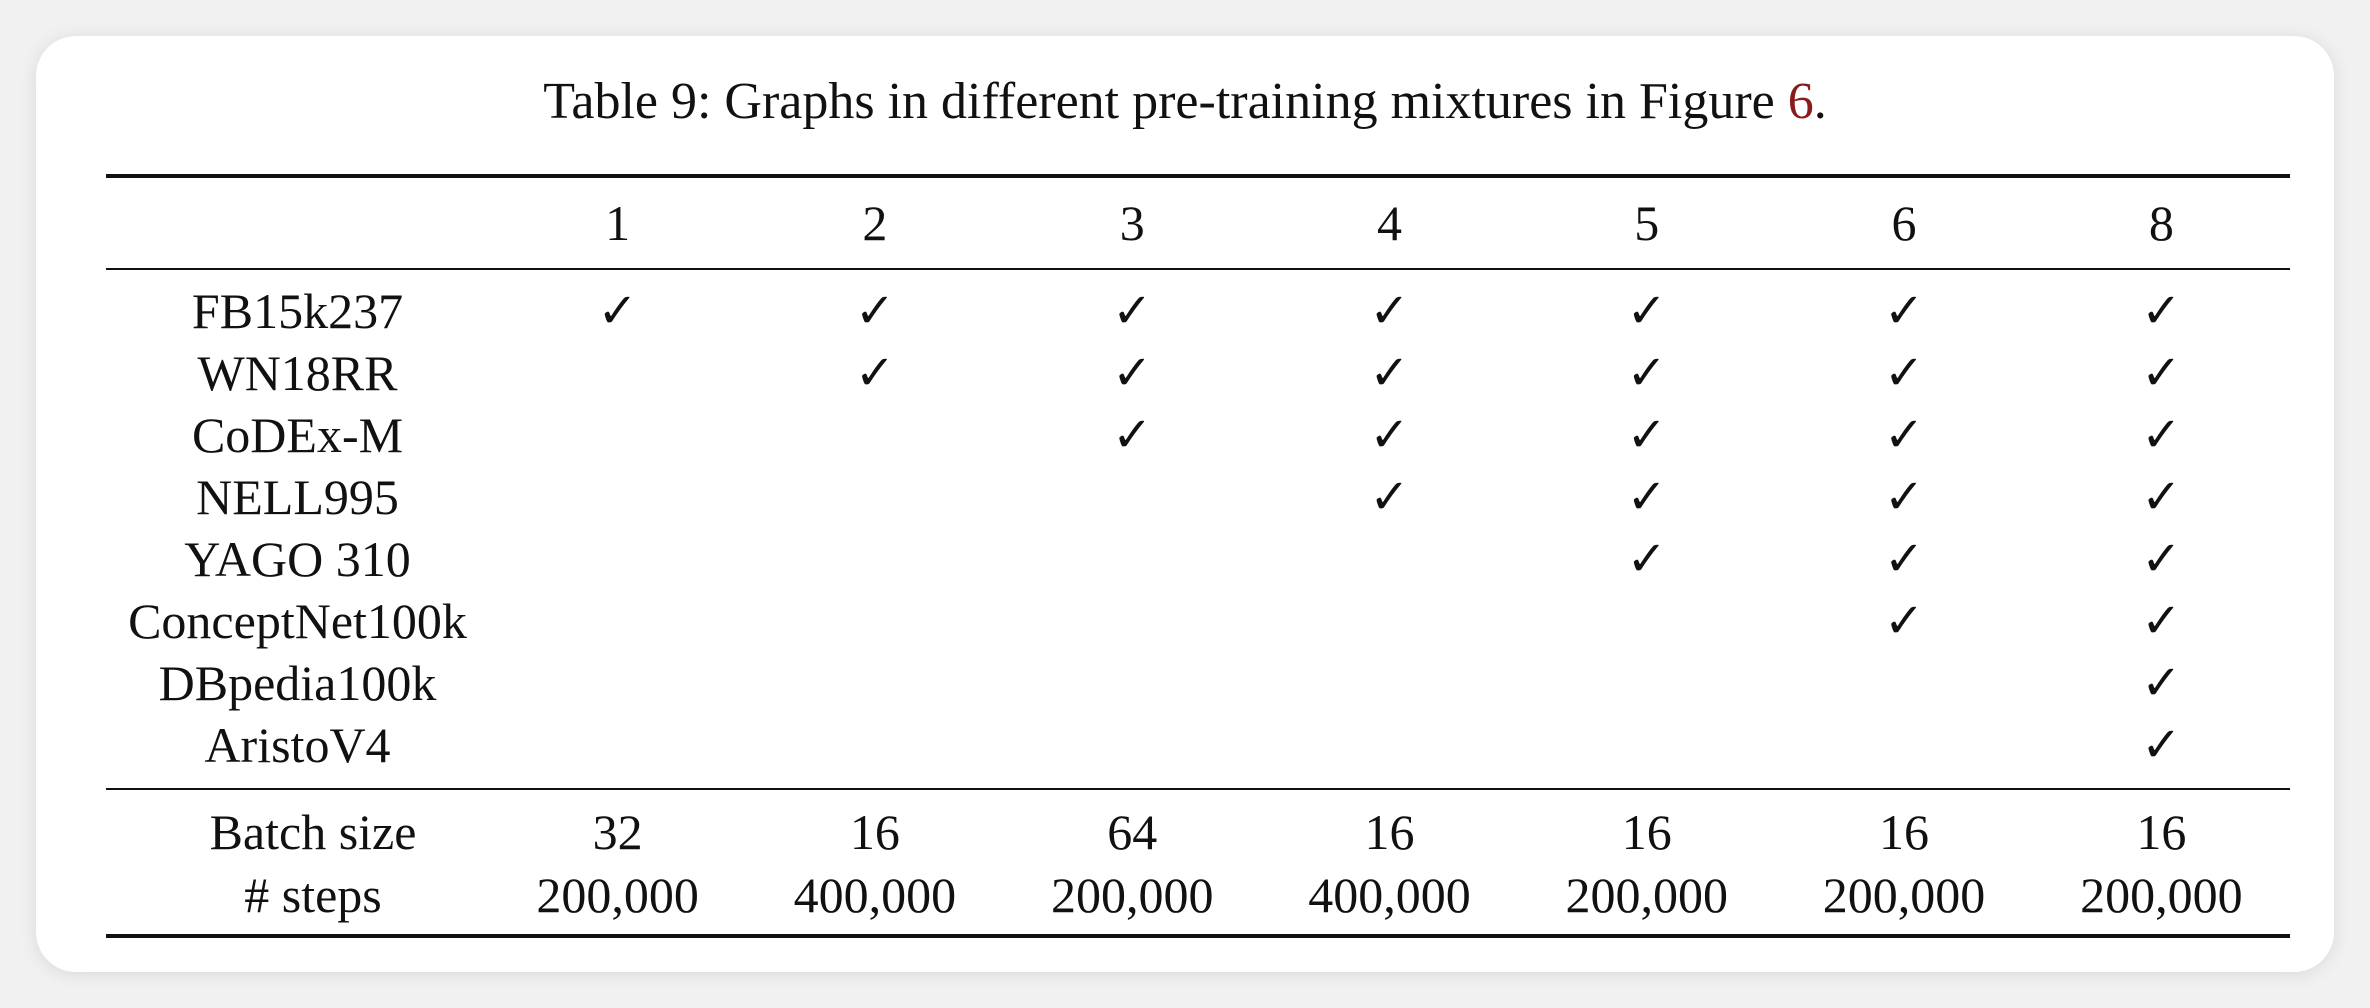 The width and height of the screenshot is (2370, 1008). Describe the element at coordinates (1800, 101) in the screenshot. I see `figure-reference-link: 6` at that location.